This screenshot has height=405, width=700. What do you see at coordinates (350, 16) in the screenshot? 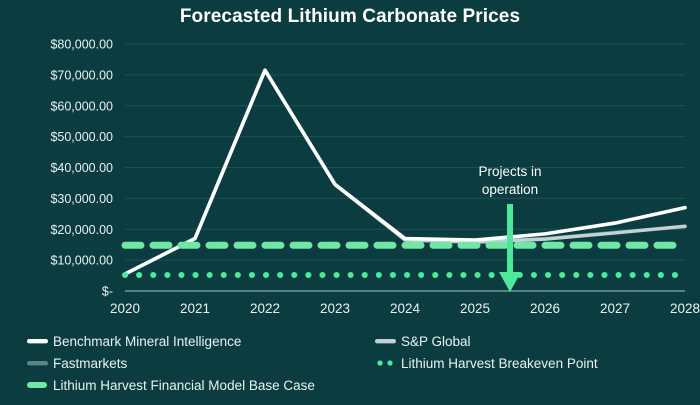
I see `page-title: Forecasted Lithium Carbonate Prices` at bounding box center [350, 16].